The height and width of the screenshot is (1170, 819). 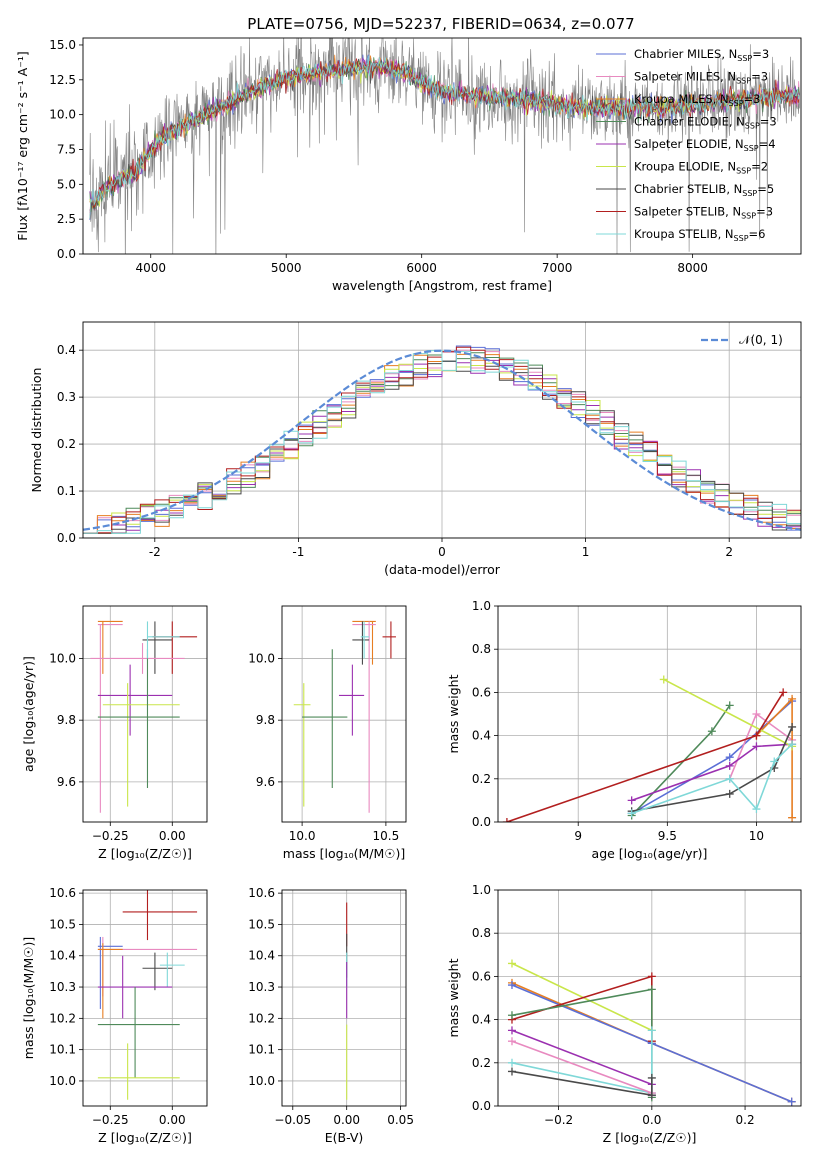 I want to click on y-tick-label: 0.6, so click(x=481, y=692).